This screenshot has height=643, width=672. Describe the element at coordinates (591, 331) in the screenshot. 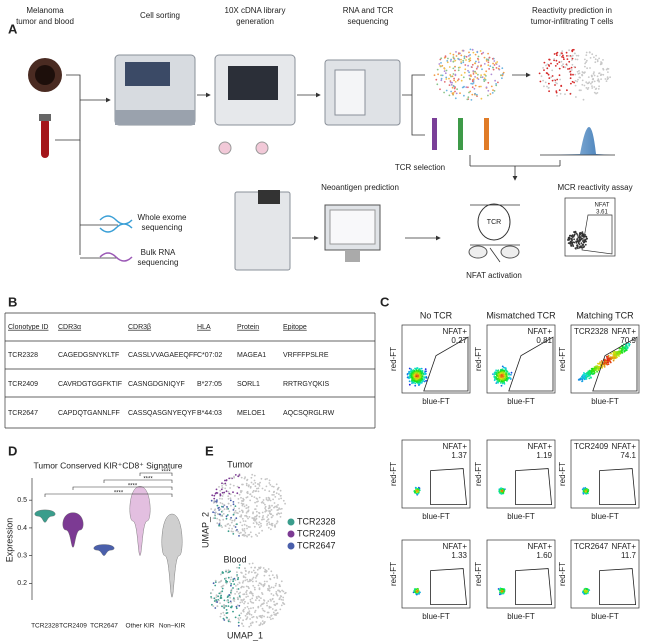

I see `tcr-label: TCR2328` at that location.